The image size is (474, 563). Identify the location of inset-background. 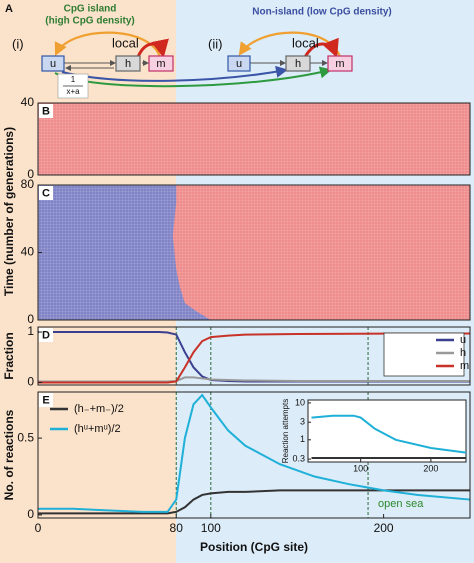
(387, 431).